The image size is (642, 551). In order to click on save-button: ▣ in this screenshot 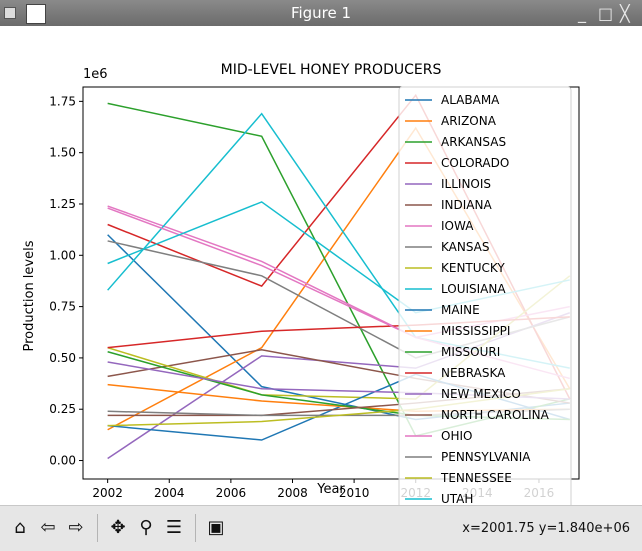, I will do `click(216, 528)`.